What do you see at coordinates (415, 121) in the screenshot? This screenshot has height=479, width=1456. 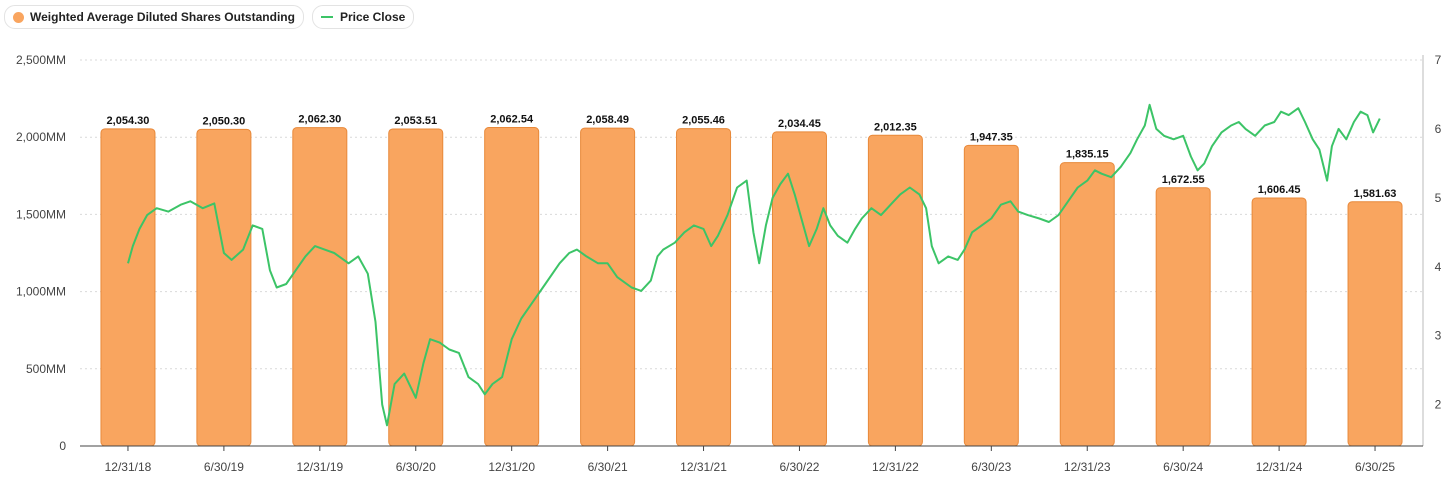 I see `bar-data-label: 2,053.51` at bounding box center [415, 121].